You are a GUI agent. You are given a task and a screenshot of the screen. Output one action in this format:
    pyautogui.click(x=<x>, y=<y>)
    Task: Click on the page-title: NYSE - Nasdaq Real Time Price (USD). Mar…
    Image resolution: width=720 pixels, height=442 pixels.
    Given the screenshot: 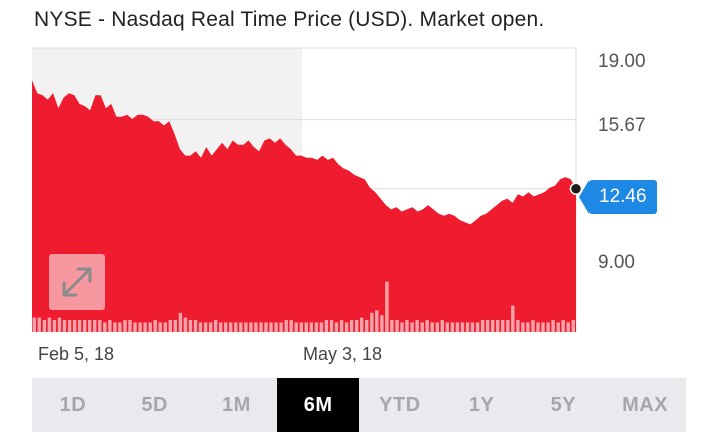 What is the action you would take?
    pyautogui.click(x=289, y=19)
    